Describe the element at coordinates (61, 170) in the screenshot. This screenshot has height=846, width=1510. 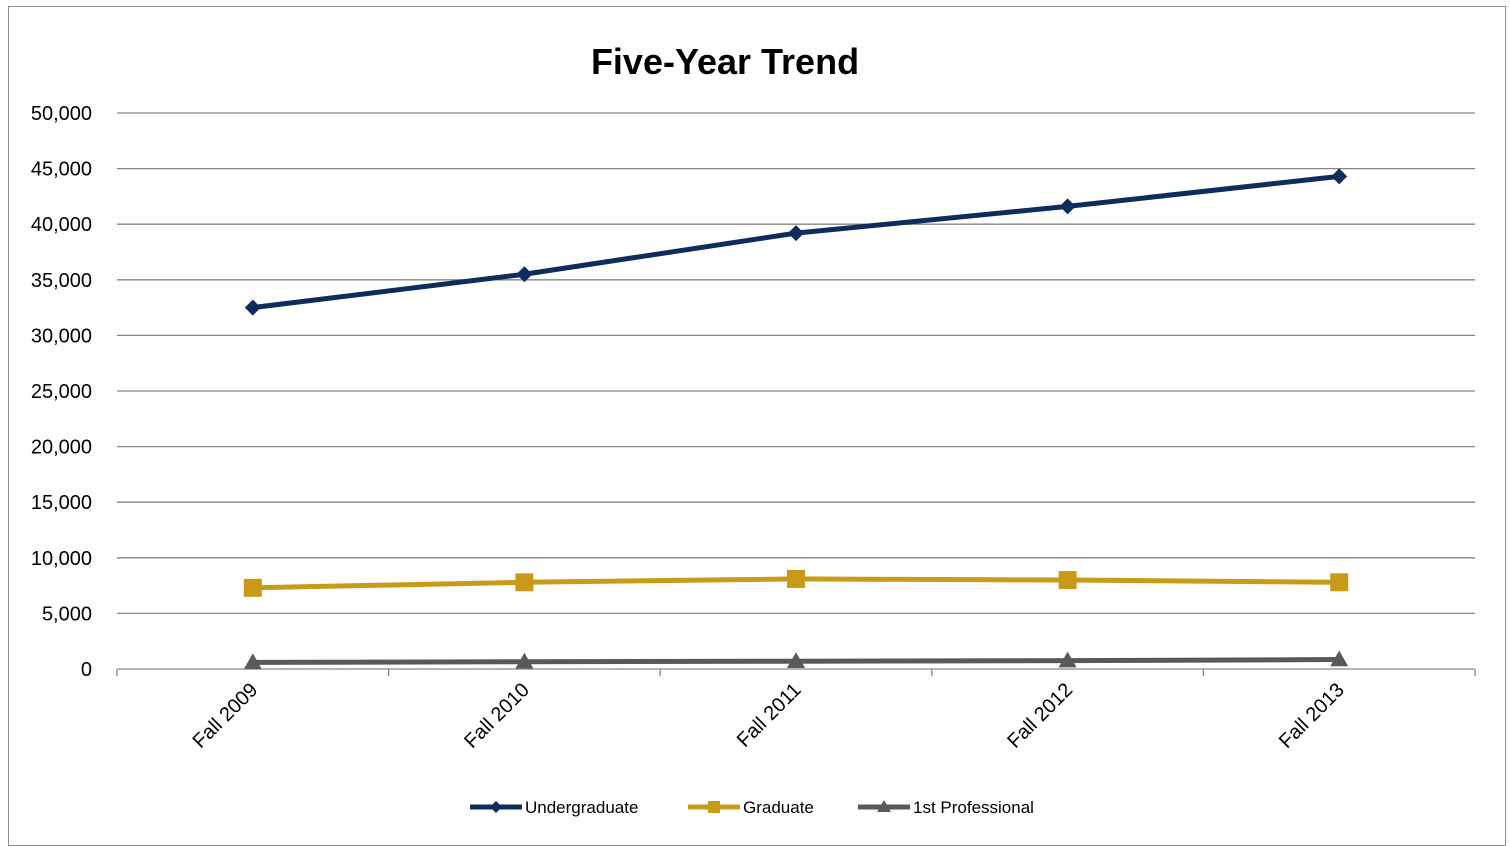
I see `y-tick-label: 45,000` at that location.